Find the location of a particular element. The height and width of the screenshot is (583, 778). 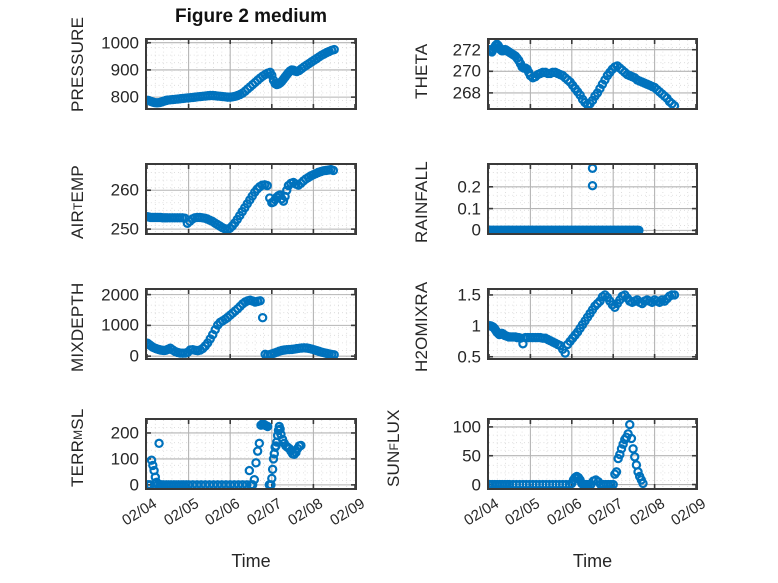

xtick-sun_flux-2: 02/06 is located at coordinates (564, 512).